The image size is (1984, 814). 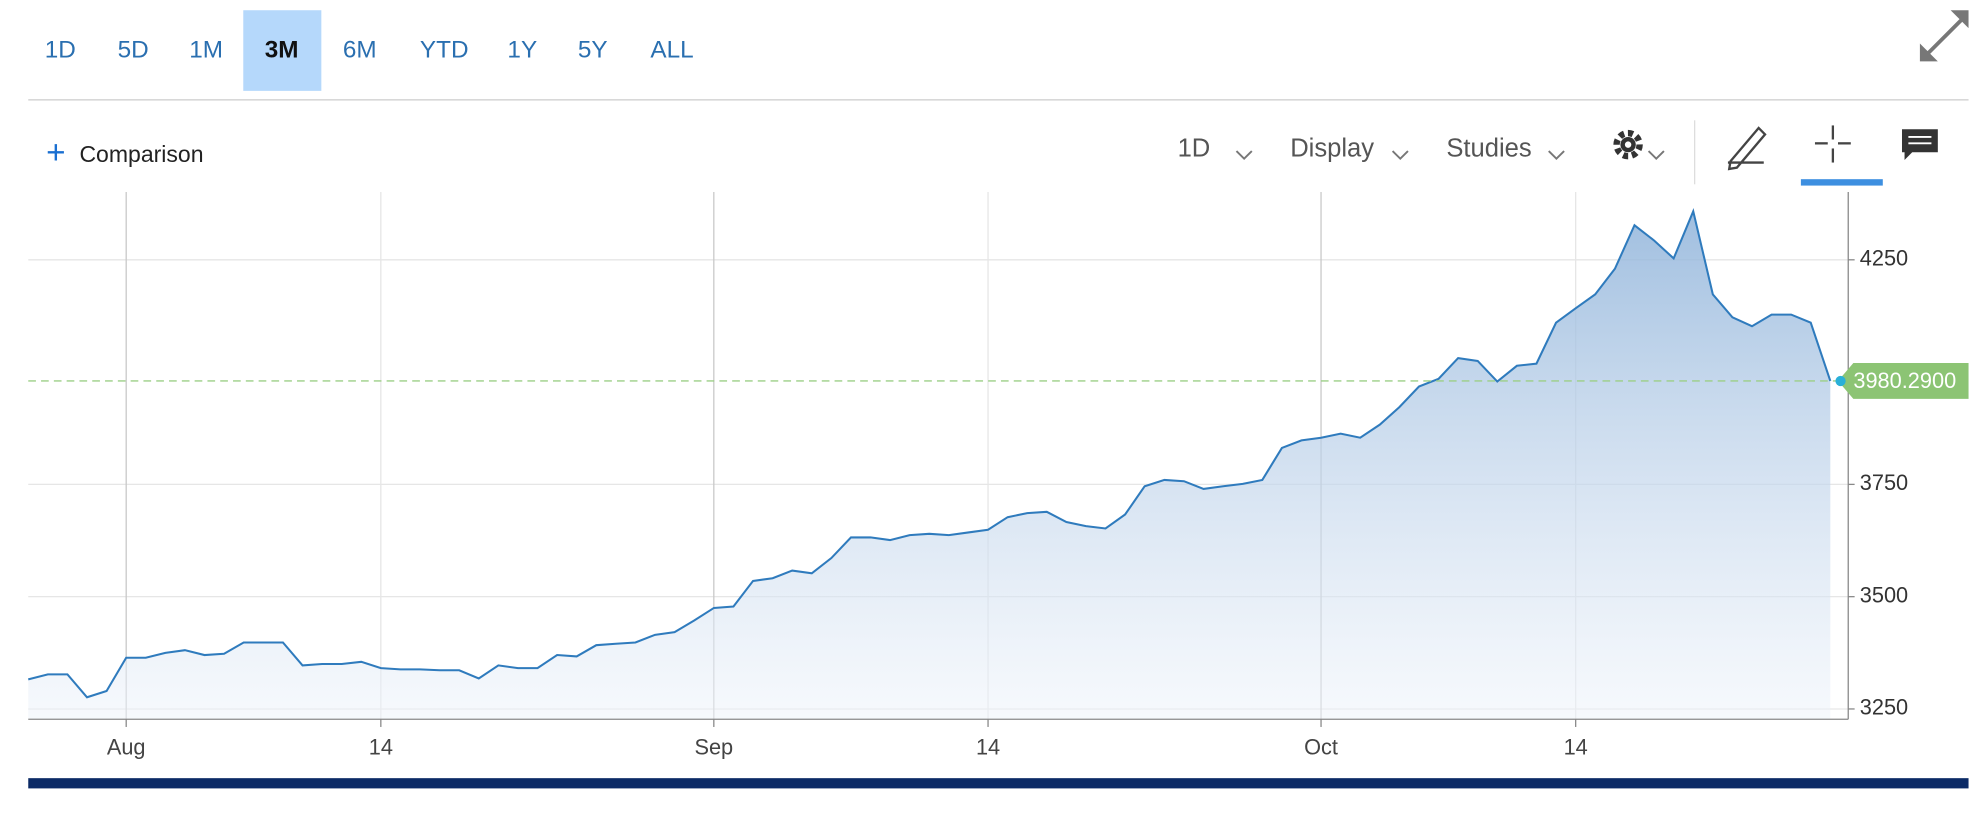 What do you see at coordinates (1639, 145) in the screenshot?
I see `settings-icon` at bounding box center [1639, 145].